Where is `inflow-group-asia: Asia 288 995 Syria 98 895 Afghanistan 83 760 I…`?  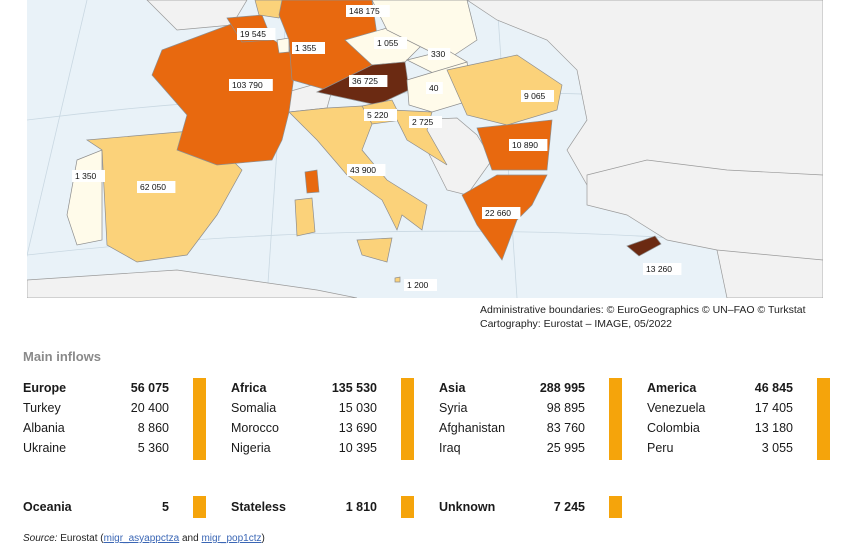 inflow-group-asia: Asia 288 995 Syria 98 895 Afghanistan 83 760 I… is located at coordinates (534, 419).